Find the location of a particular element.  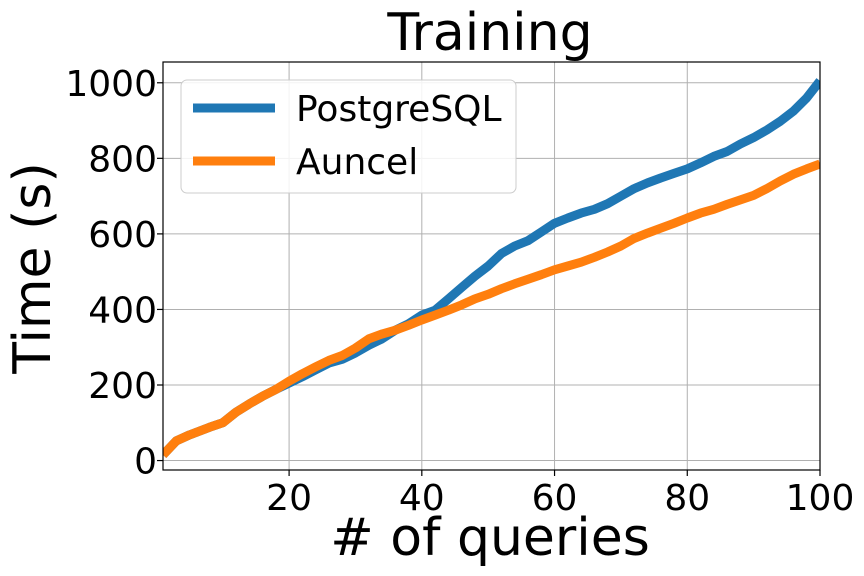

y-axis-label: Time (s) is located at coordinates (33, 268).